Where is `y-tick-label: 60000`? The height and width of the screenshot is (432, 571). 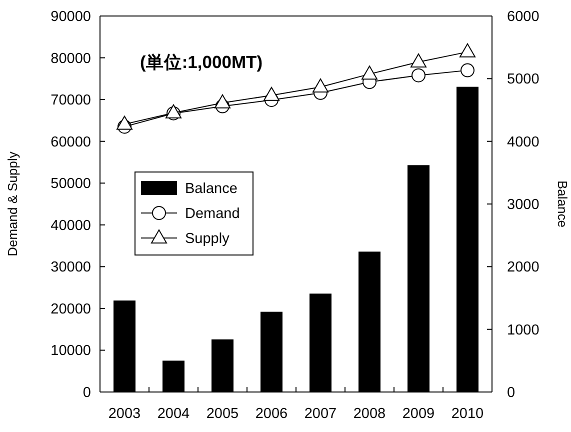
y-tick-label: 60000 is located at coordinates (70, 142).